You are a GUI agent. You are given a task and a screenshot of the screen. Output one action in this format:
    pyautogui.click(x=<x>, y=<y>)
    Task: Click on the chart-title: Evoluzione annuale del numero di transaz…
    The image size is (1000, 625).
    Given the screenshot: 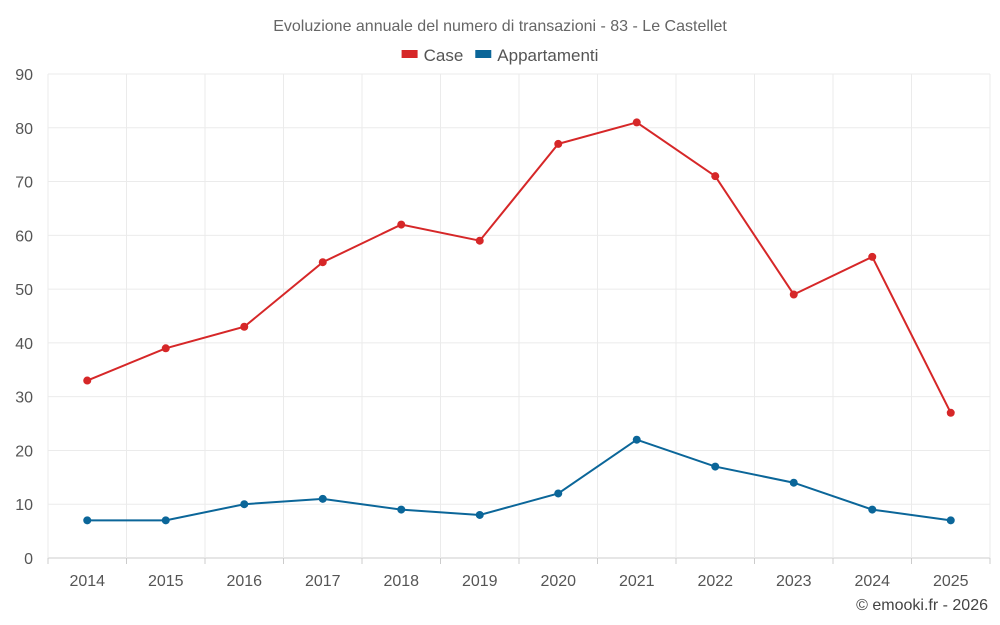 What is the action you would take?
    pyautogui.click(x=500, y=26)
    